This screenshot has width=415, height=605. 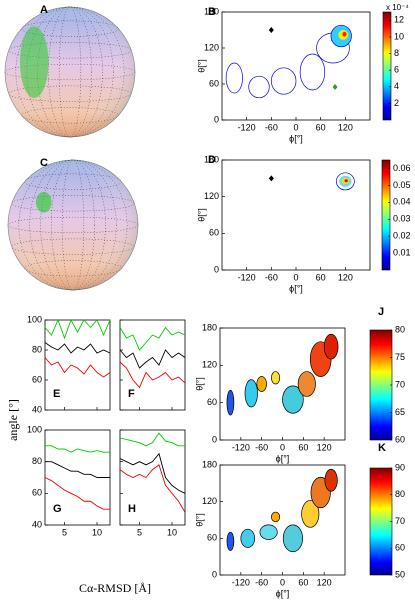 What do you see at coordinates (115, 588) in the screenshot?
I see `shared-x-label: Cα-RMSD [Å]` at bounding box center [115, 588].